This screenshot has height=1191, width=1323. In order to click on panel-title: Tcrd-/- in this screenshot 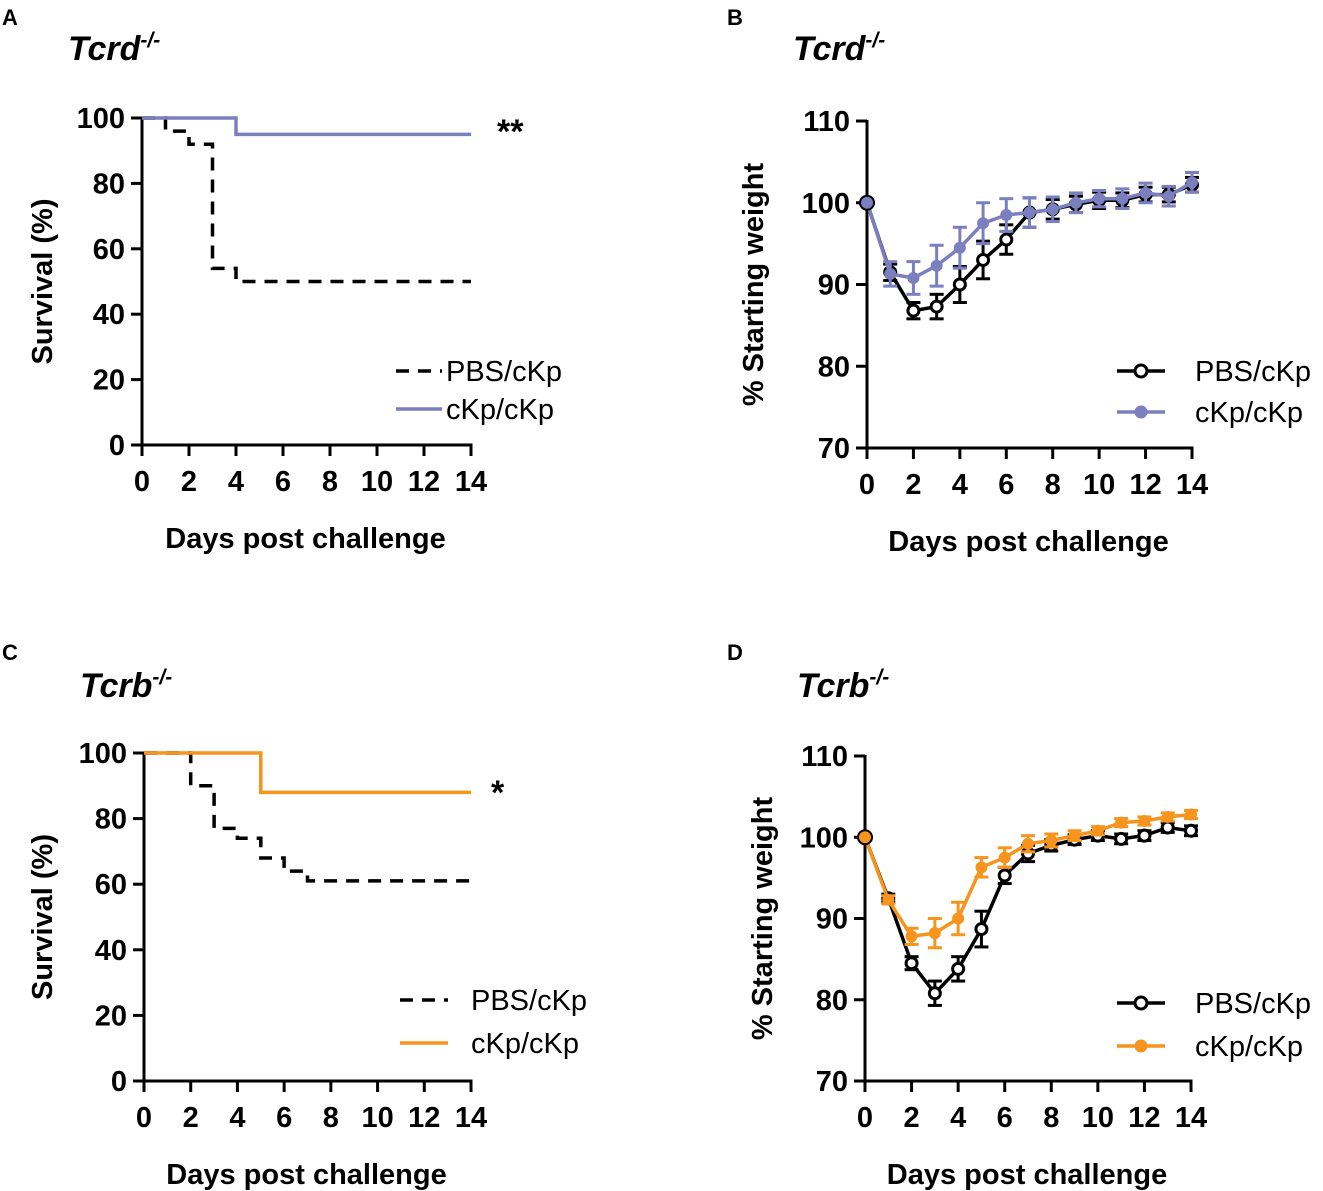, I will do `click(114, 48)`.